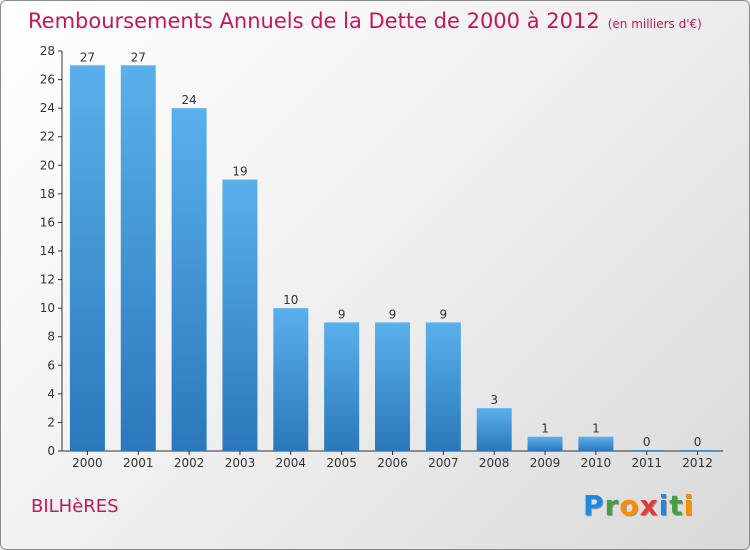 This screenshot has height=550, width=750. What do you see at coordinates (138, 463) in the screenshot?
I see `x-tick-label: 2001` at bounding box center [138, 463].